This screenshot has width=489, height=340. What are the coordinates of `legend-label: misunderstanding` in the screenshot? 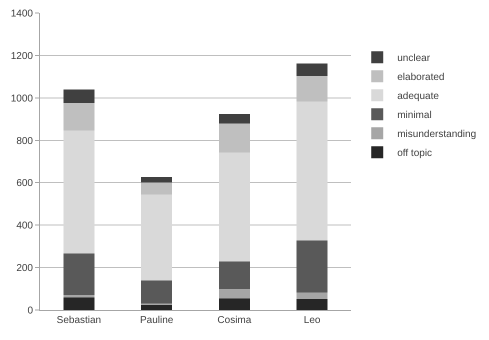 It's located at (436, 134).